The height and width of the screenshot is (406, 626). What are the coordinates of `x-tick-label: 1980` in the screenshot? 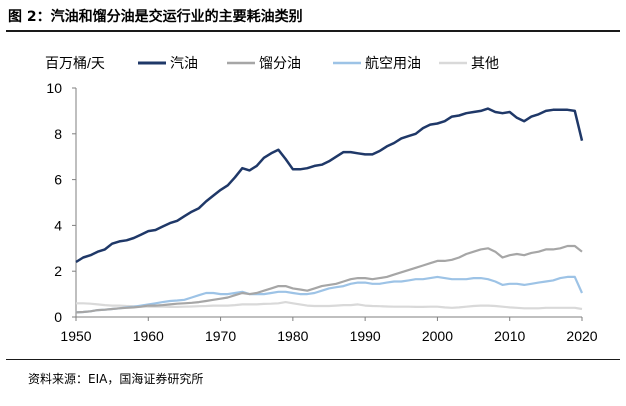 It's located at (292, 336).